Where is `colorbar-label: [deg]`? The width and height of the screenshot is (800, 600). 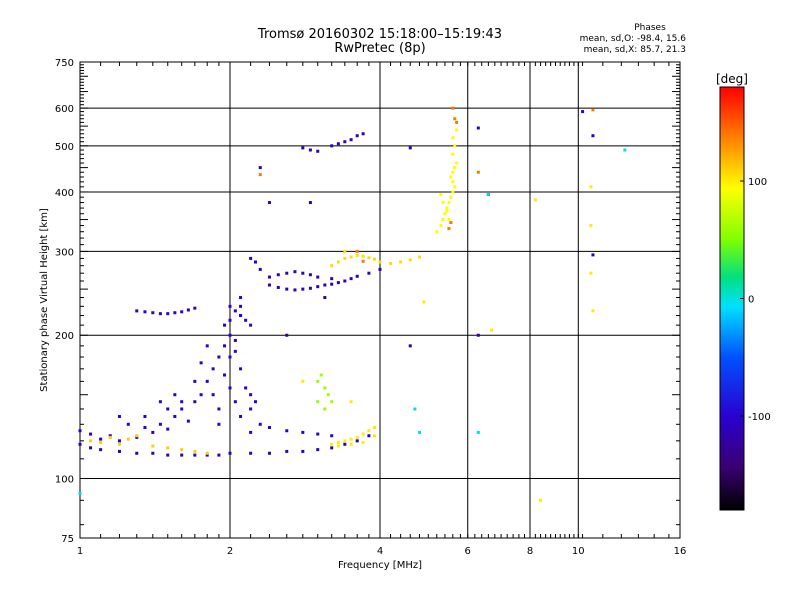
colorbar-label: [deg] is located at coordinates (732, 79).